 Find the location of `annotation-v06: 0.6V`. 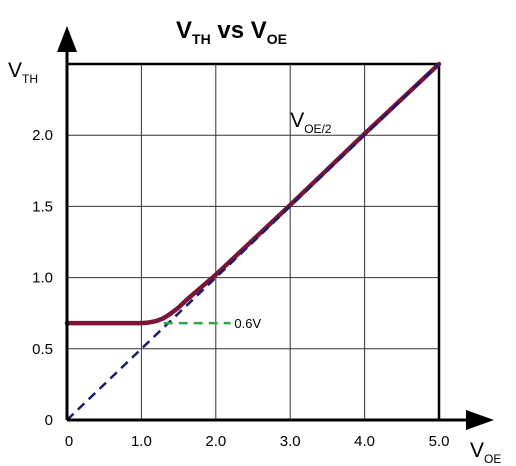

annotation-v06: 0.6V is located at coordinates (247, 323).